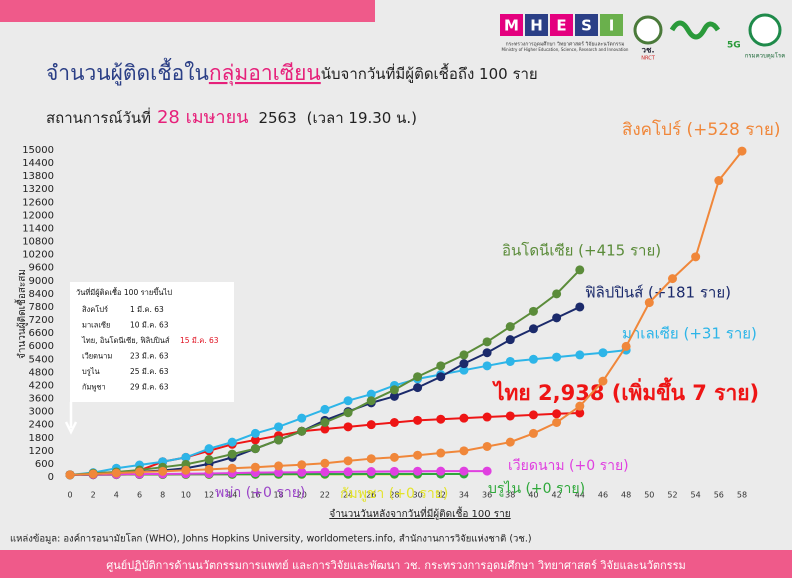 The height and width of the screenshot is (578, 792). Describe the element at coordinates (187, 11) in the screenshot. I see `top-band` at that location.